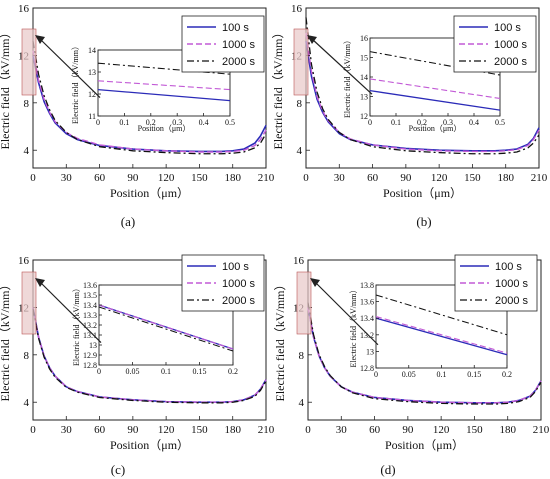  What do you see at coordinates (364, 116) in the screenshot?
I see `inset-y-tick-label: 12` at bounding box center [364, 116].